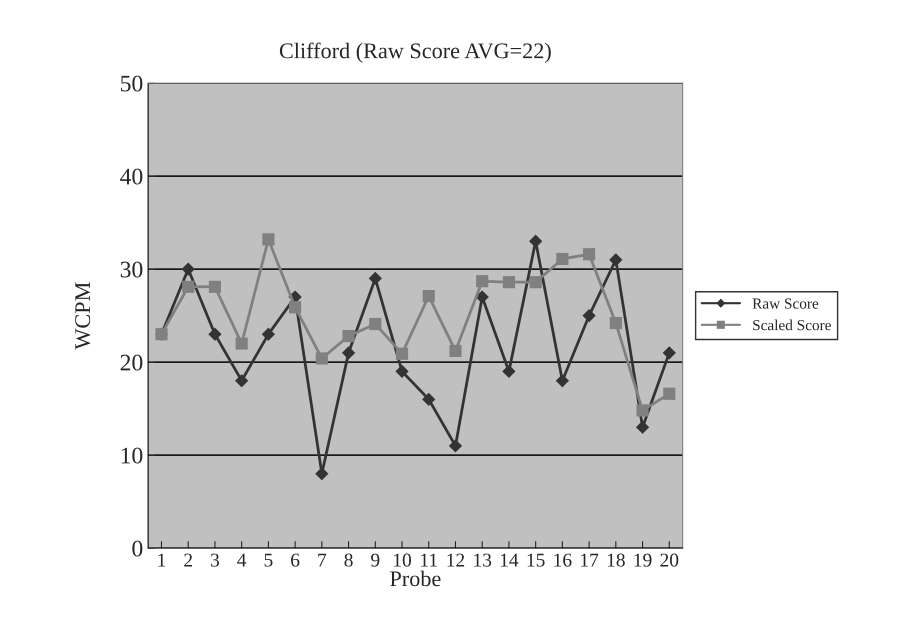  What do you see at coordinates (509, 560) in the screenshot?
I see `x-tick-label: 14` at bounding box center [509, 560].